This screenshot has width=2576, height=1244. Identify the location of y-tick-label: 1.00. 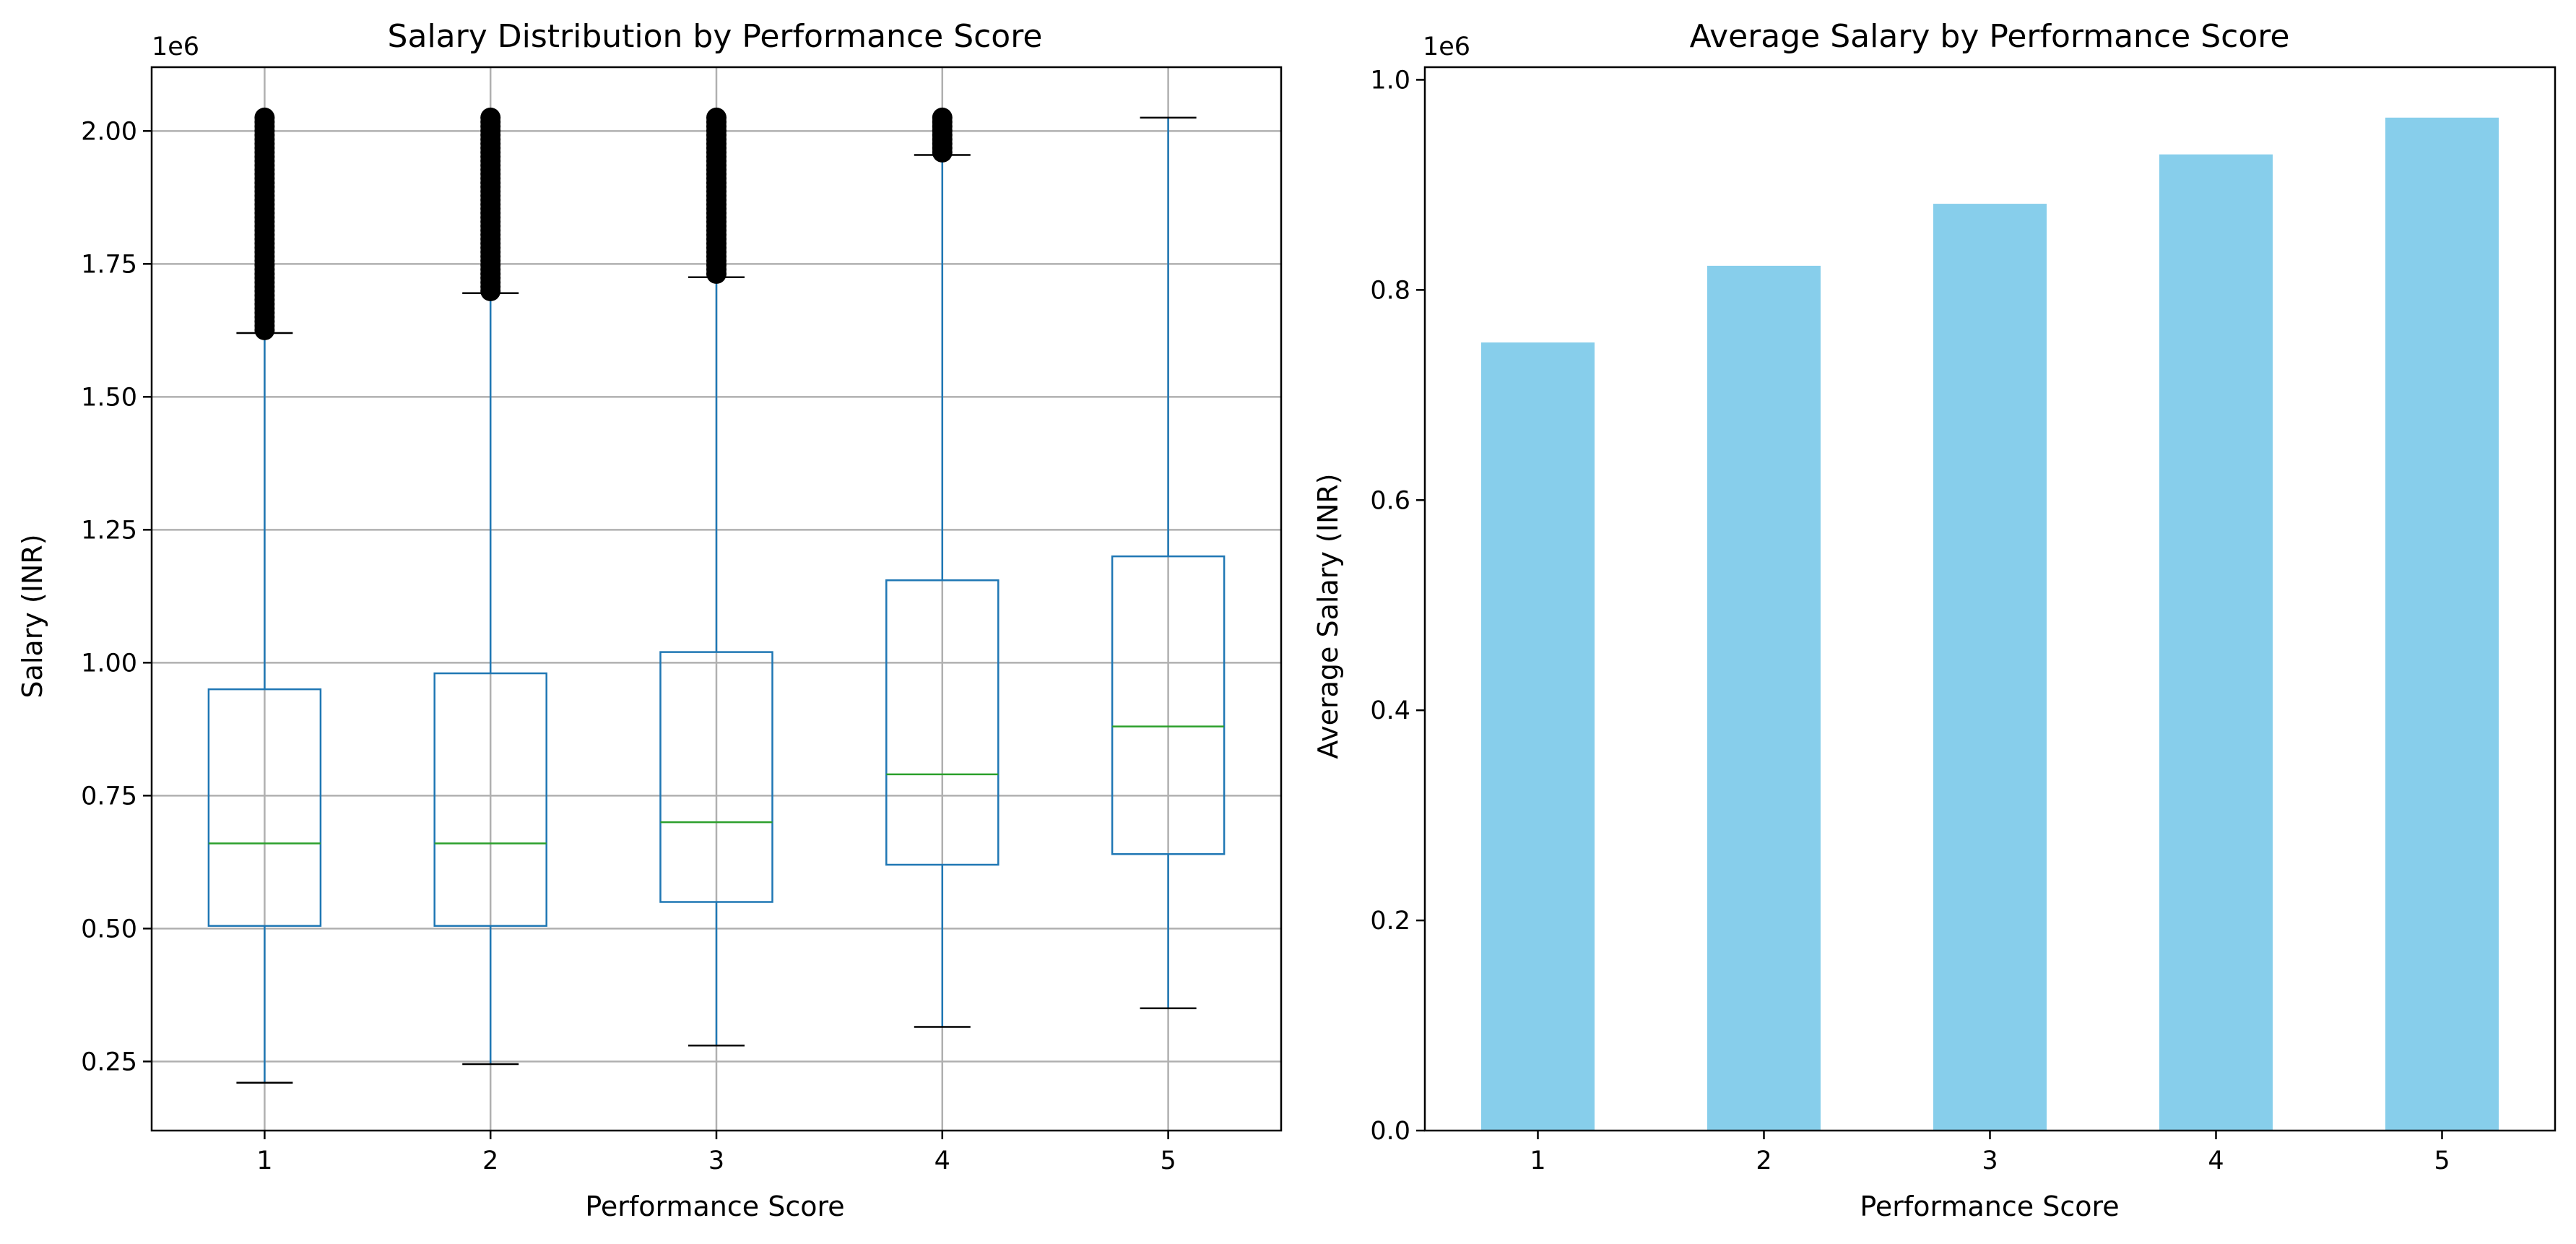
(109, 663).